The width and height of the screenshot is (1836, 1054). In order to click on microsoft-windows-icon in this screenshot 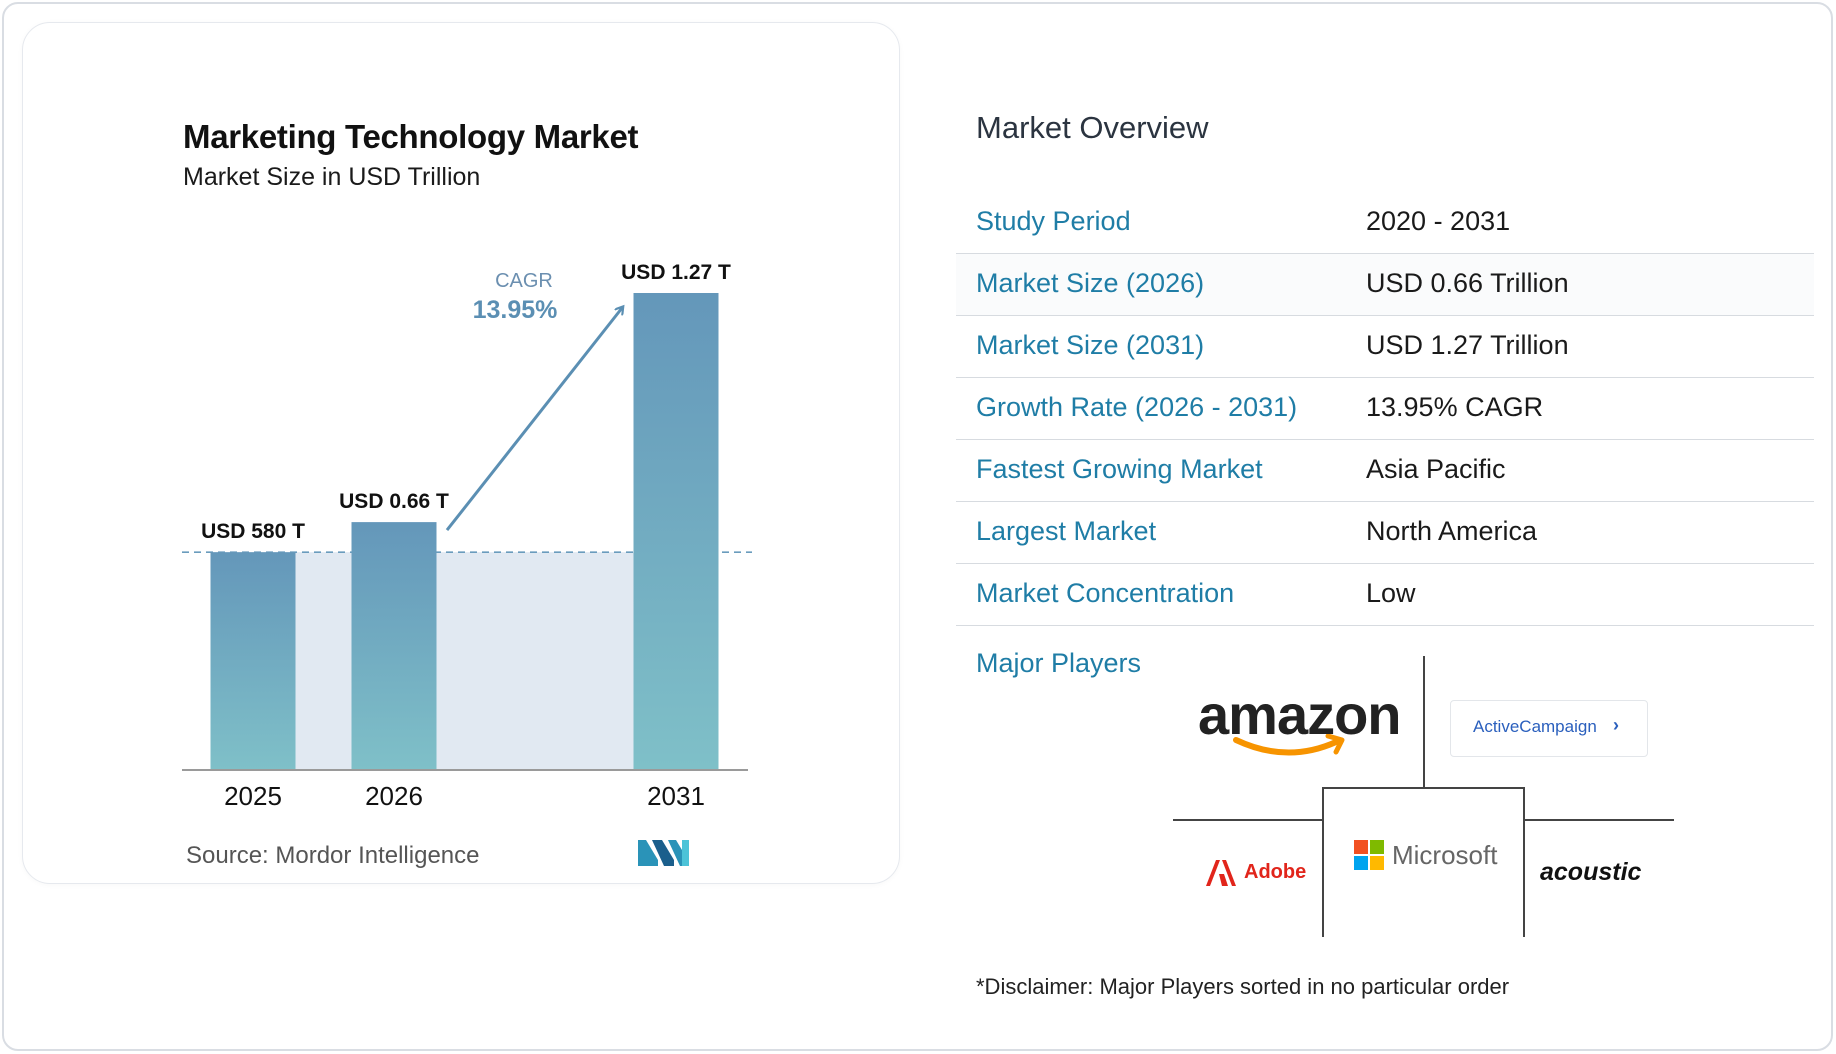, I will do `click(1369, 855)`.